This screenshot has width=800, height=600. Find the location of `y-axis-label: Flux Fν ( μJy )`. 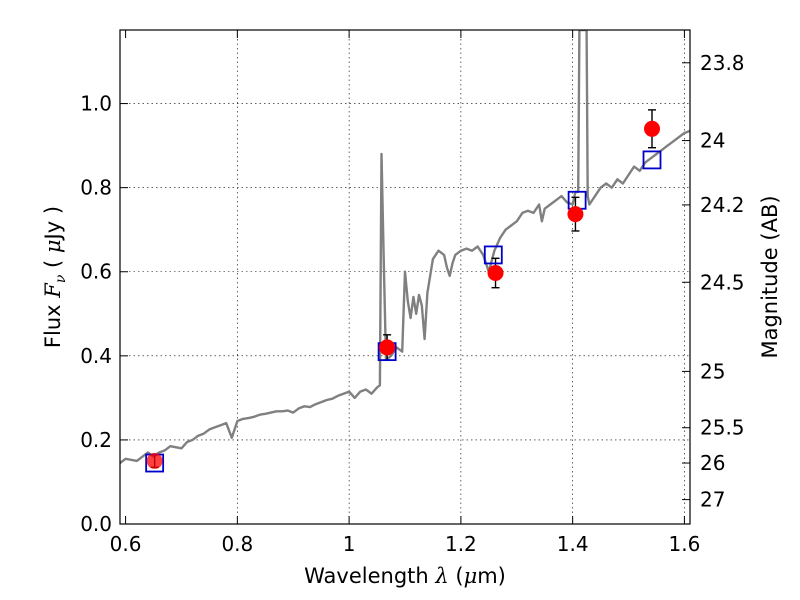

y-axis-label: Flux Fν ( μJy ) is located at coordinates (55, 277).